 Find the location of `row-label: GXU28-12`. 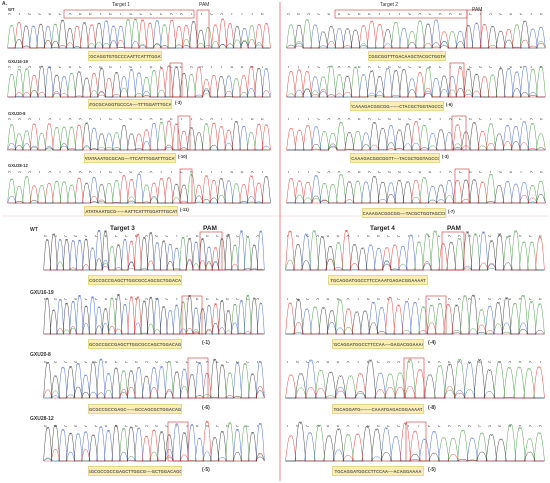

row-label: GXU28-12 is located at coordinates (18, 165).